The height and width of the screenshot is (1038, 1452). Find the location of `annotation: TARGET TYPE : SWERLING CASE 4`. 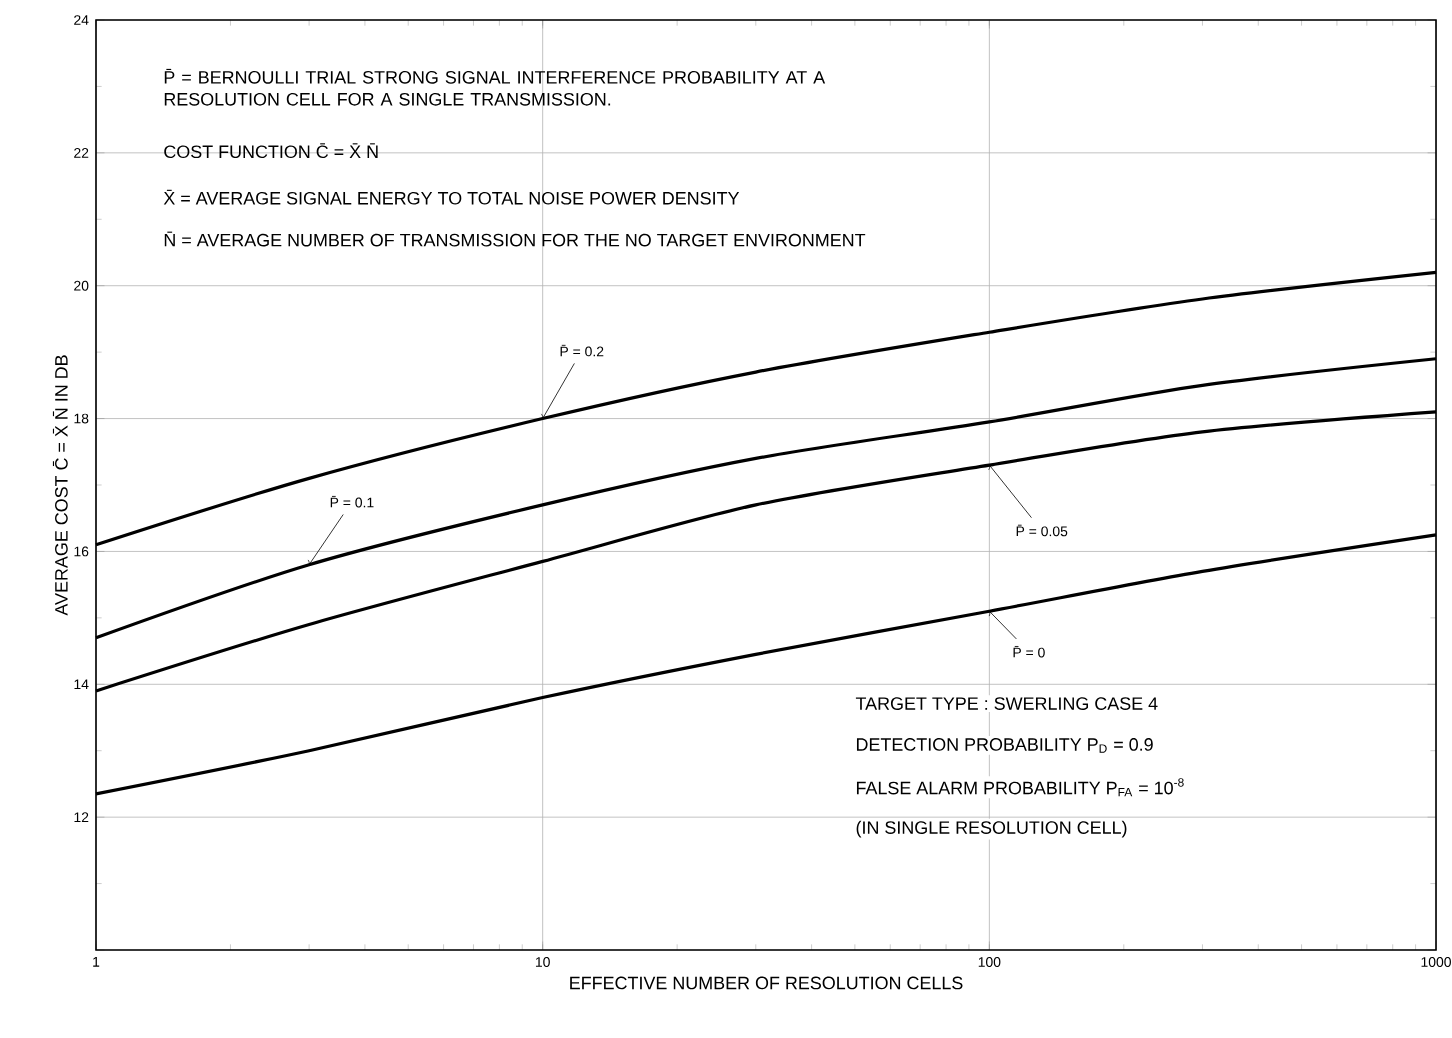

annotation: TARGET TYPE : SWERLING CASE 4 is located at coordinates (1006, 703).